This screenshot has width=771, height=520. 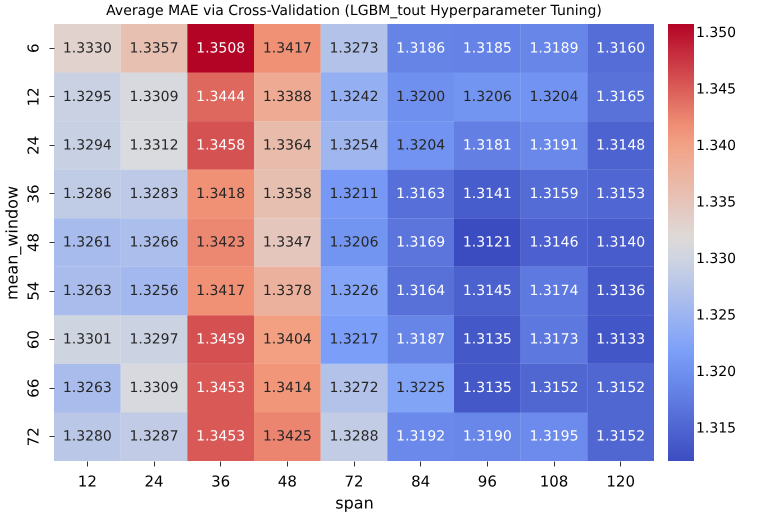 I want to click on data-label: 1.3266, so click(x=154, y=242).